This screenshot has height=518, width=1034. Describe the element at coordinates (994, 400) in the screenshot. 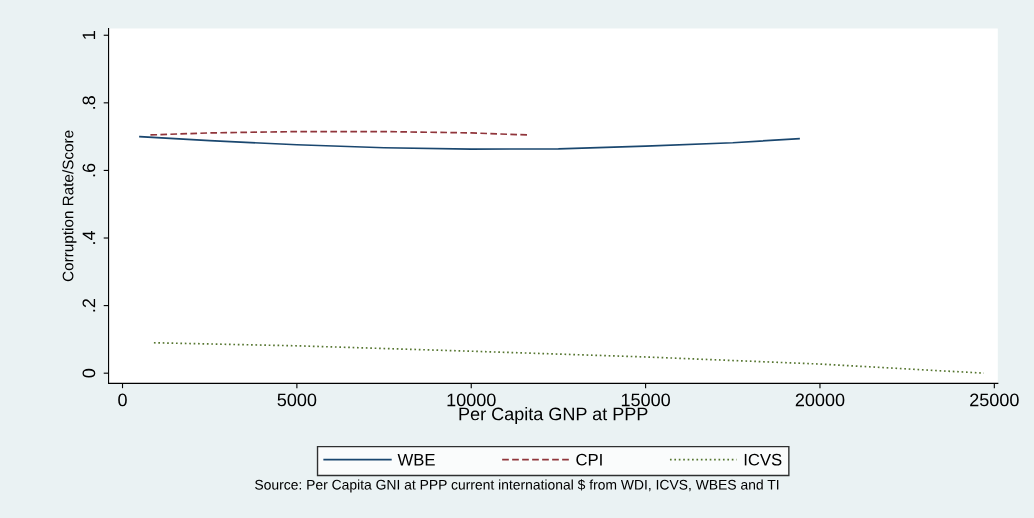

I see `x-tick-label: 25000` at that location.